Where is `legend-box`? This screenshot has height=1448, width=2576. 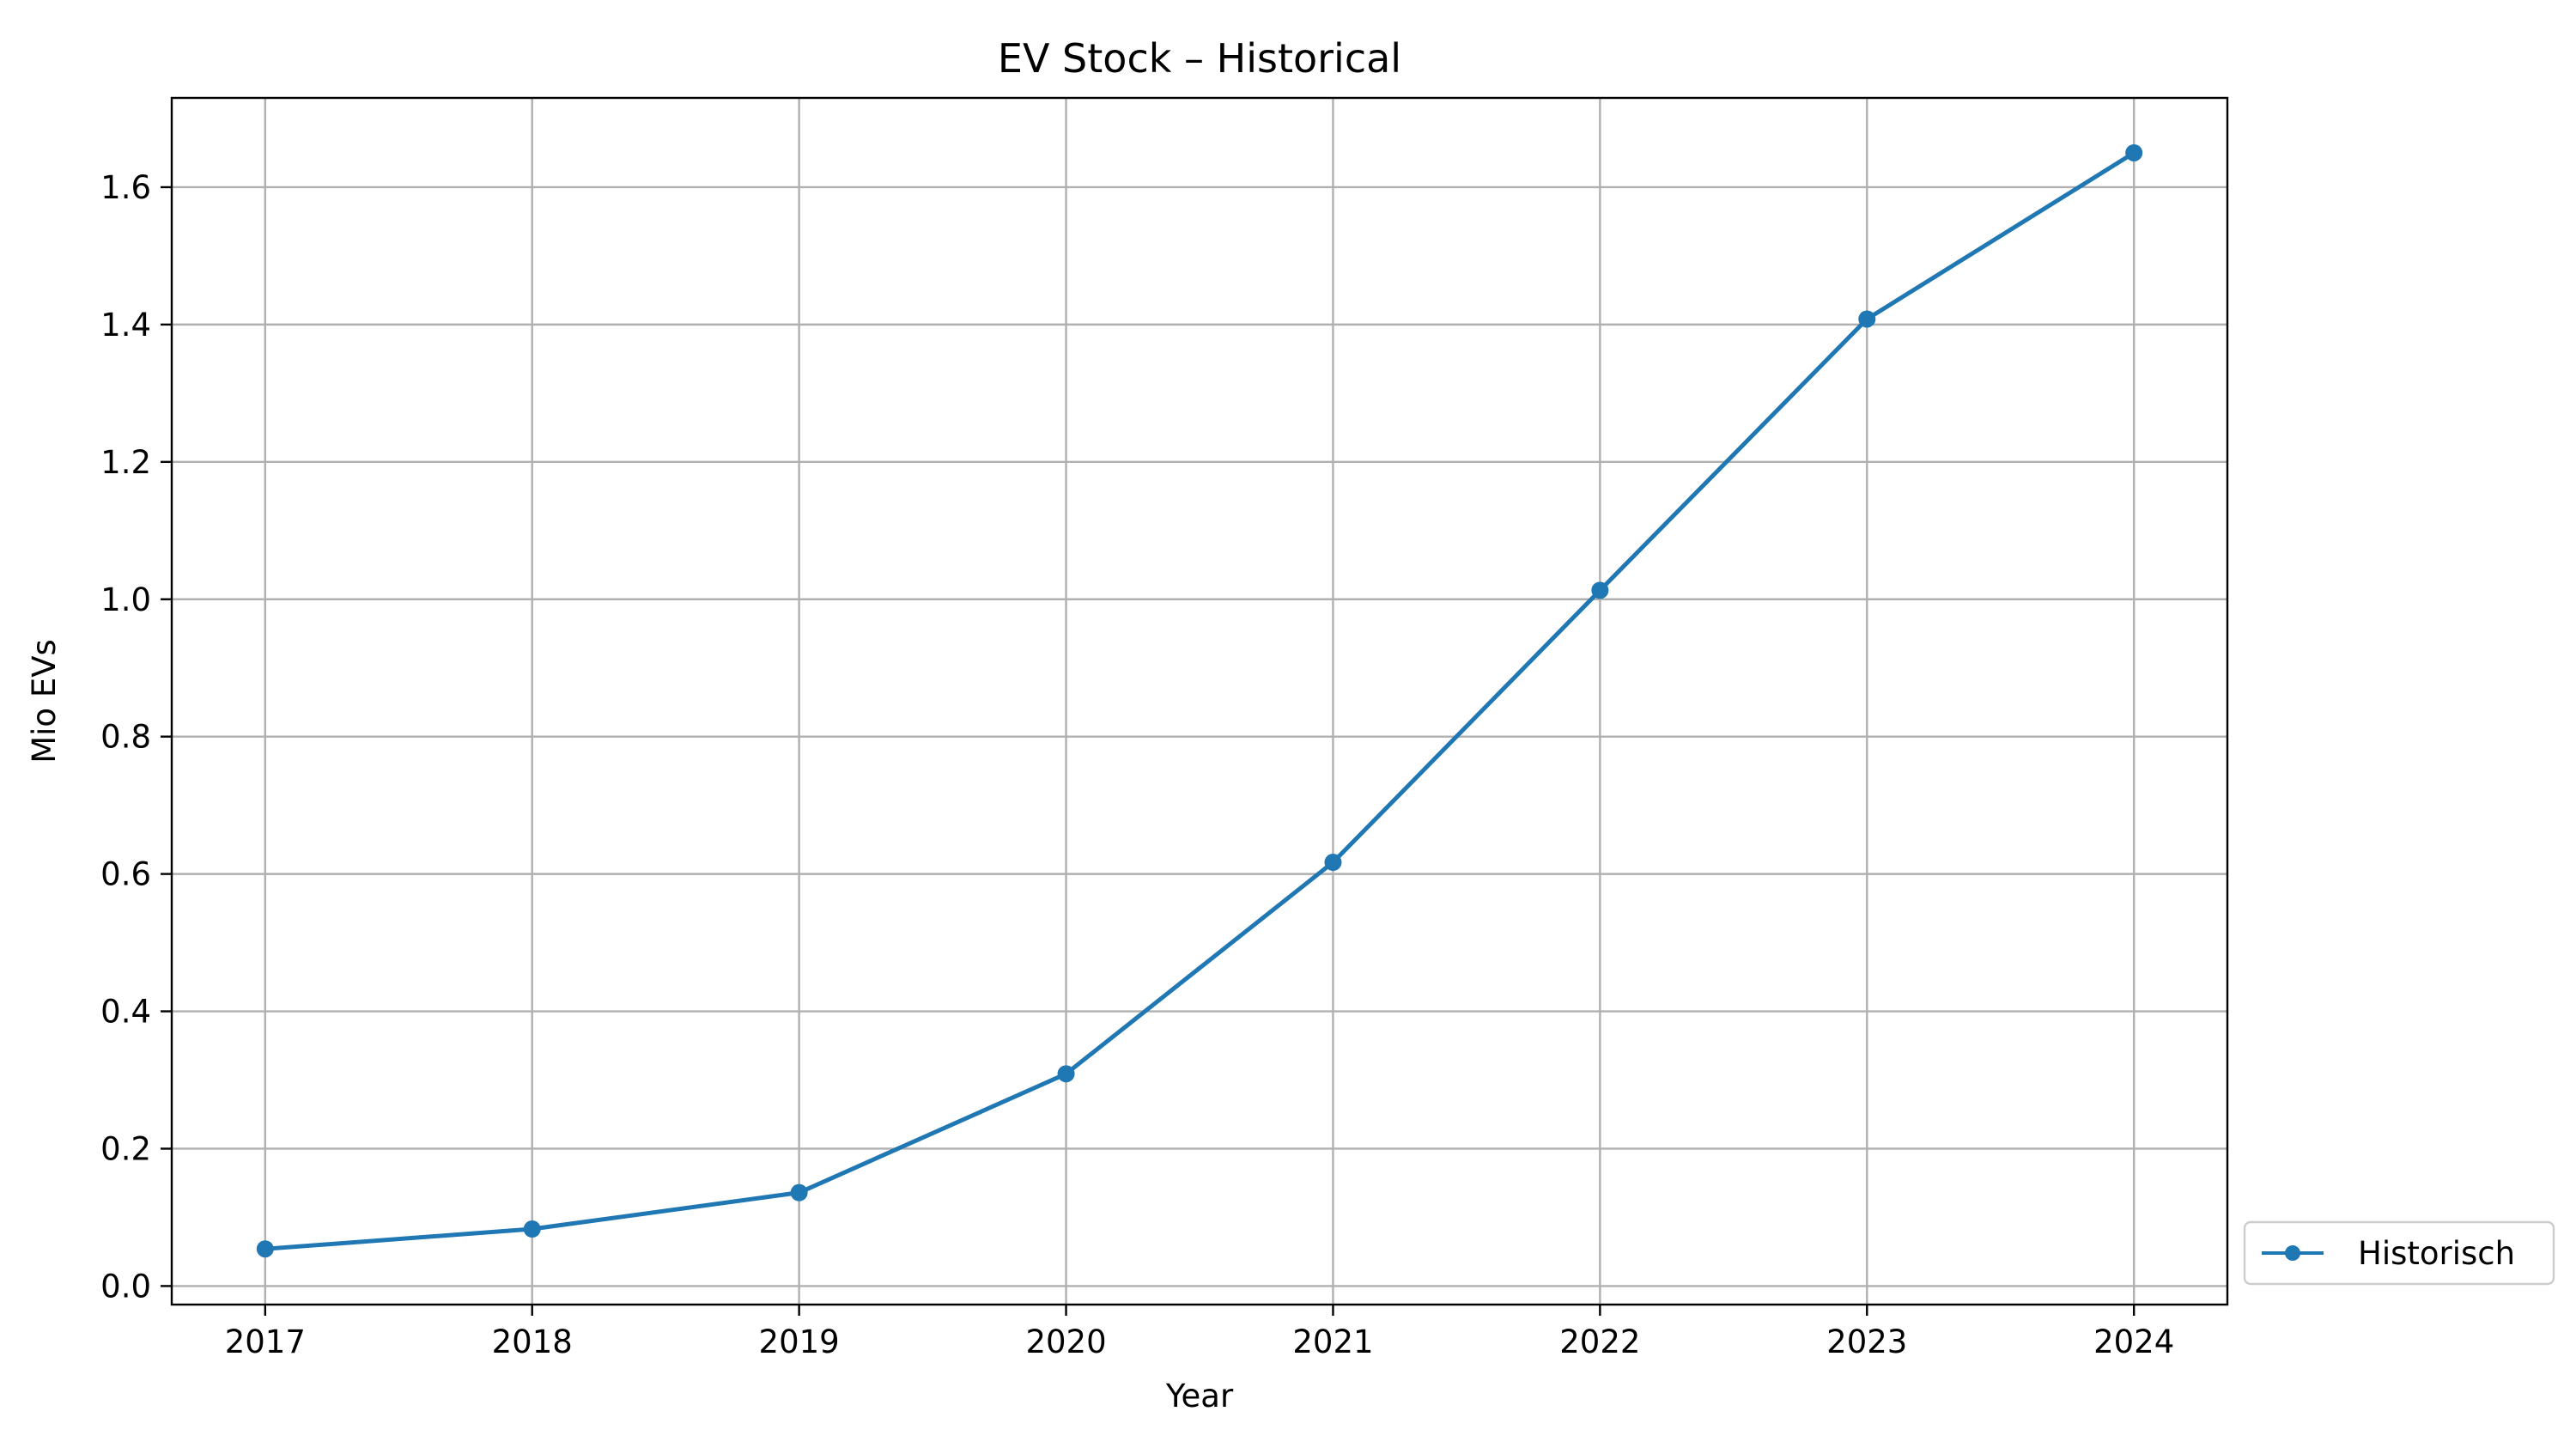
legend-box is located at coordinates (2399, 1253).